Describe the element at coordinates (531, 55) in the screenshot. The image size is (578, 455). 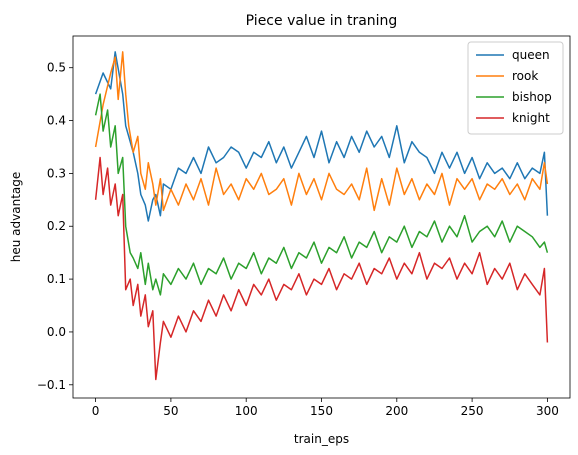
I see `legend-label-queen: queen` at that location.